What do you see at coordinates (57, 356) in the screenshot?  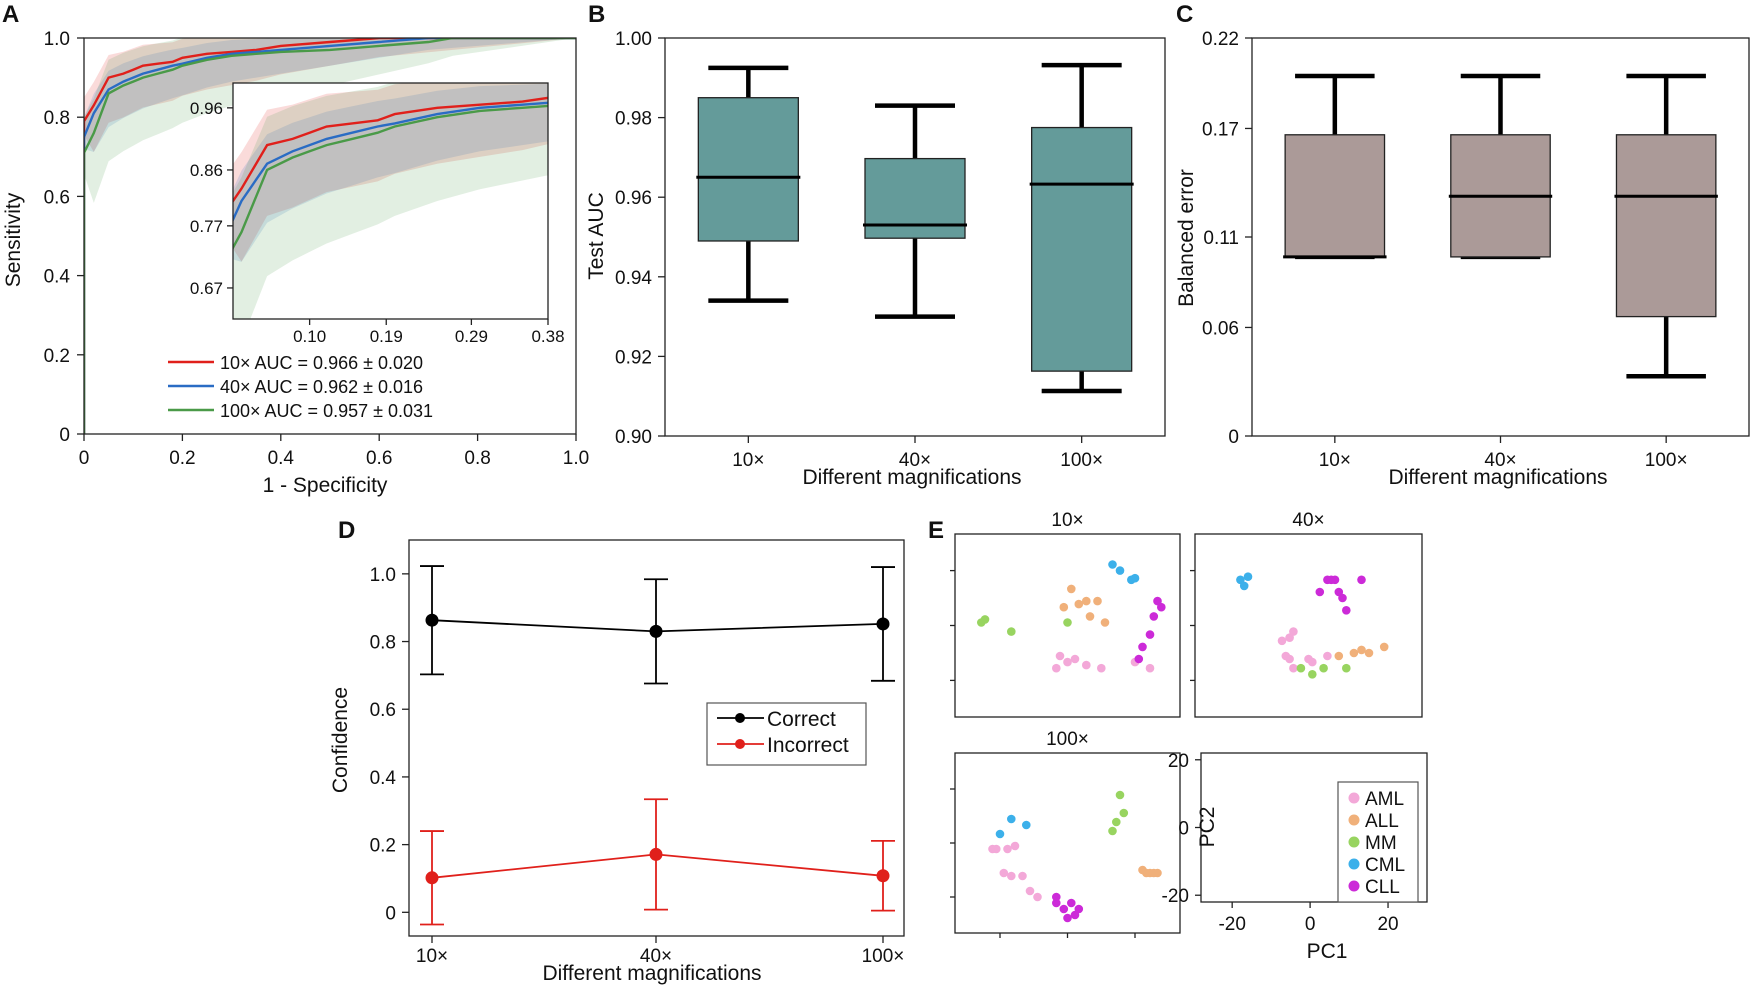 I see `roc-y-tick-label: 0.2` at bounding box center [57, 356].